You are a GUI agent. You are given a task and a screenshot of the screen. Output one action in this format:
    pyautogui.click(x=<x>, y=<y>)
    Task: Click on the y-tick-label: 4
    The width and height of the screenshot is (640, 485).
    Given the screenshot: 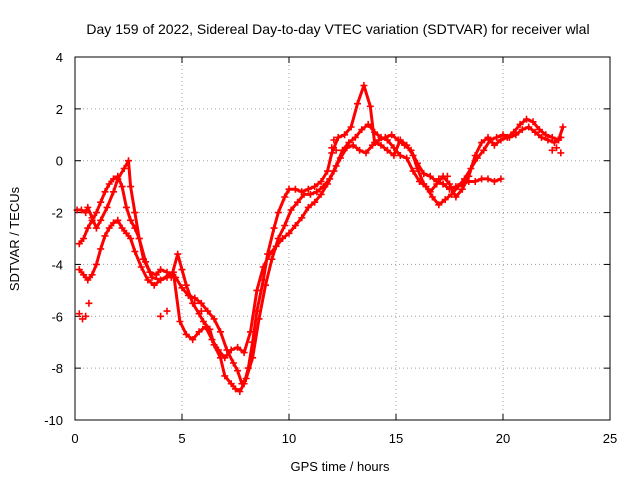 What is the action you would take?
    pyautogui.click(x=59, y=57)
    